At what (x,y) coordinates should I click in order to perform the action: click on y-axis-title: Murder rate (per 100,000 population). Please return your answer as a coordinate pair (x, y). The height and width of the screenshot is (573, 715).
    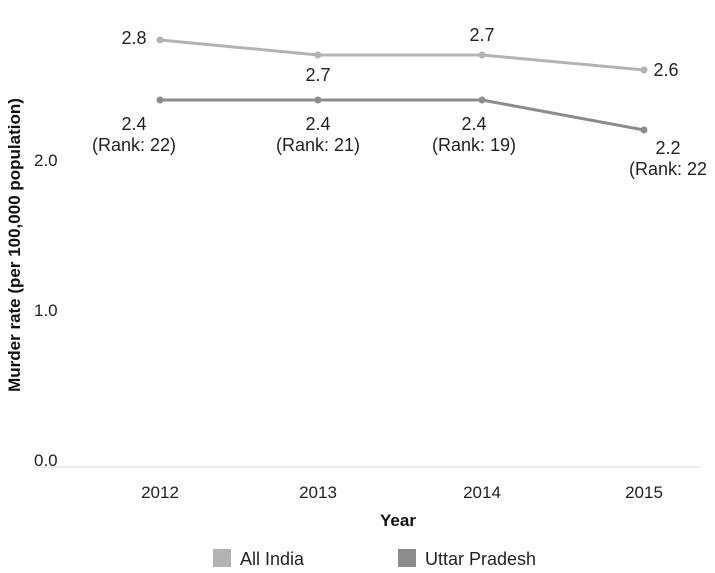
    Looking at the image, I should click on (14, 245).